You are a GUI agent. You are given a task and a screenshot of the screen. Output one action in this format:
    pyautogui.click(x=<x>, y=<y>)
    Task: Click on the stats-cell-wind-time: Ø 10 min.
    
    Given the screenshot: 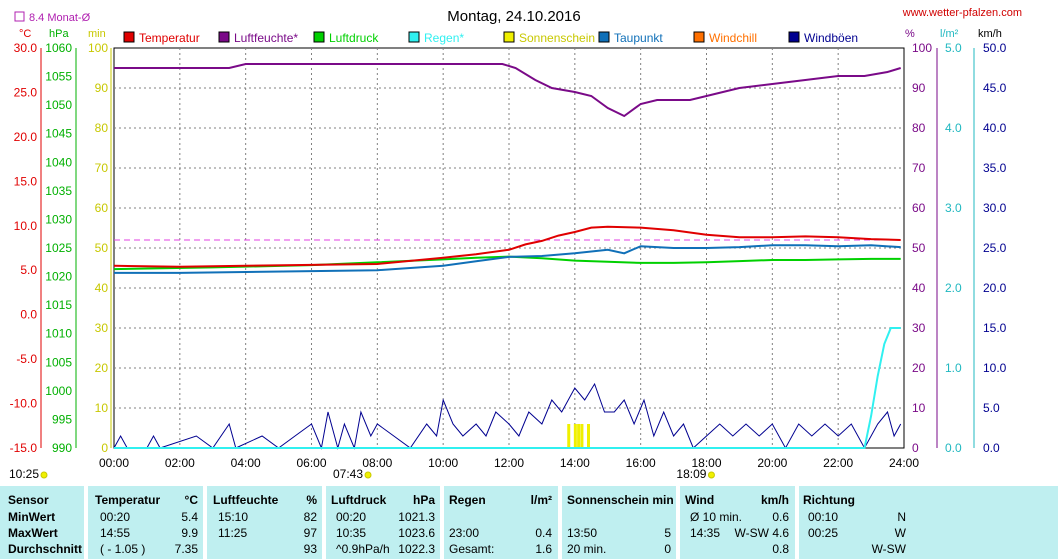 What is the action you would take?
    pyautogui.click(x=716, y=517)
    